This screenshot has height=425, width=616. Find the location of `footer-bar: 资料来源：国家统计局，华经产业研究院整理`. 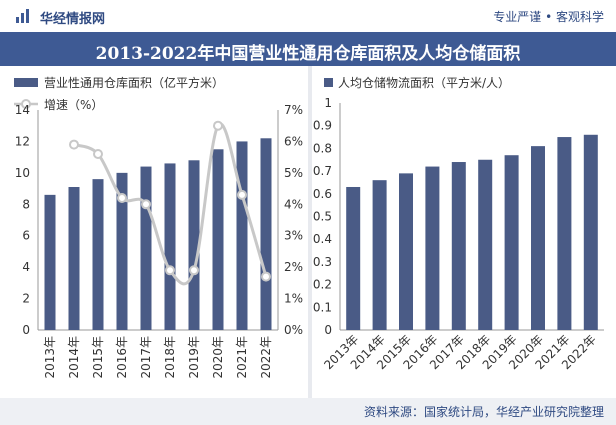

footer-bar: 资料来源：国家统计局，华经产业研究院整理 is located at coordinates (308, 411).